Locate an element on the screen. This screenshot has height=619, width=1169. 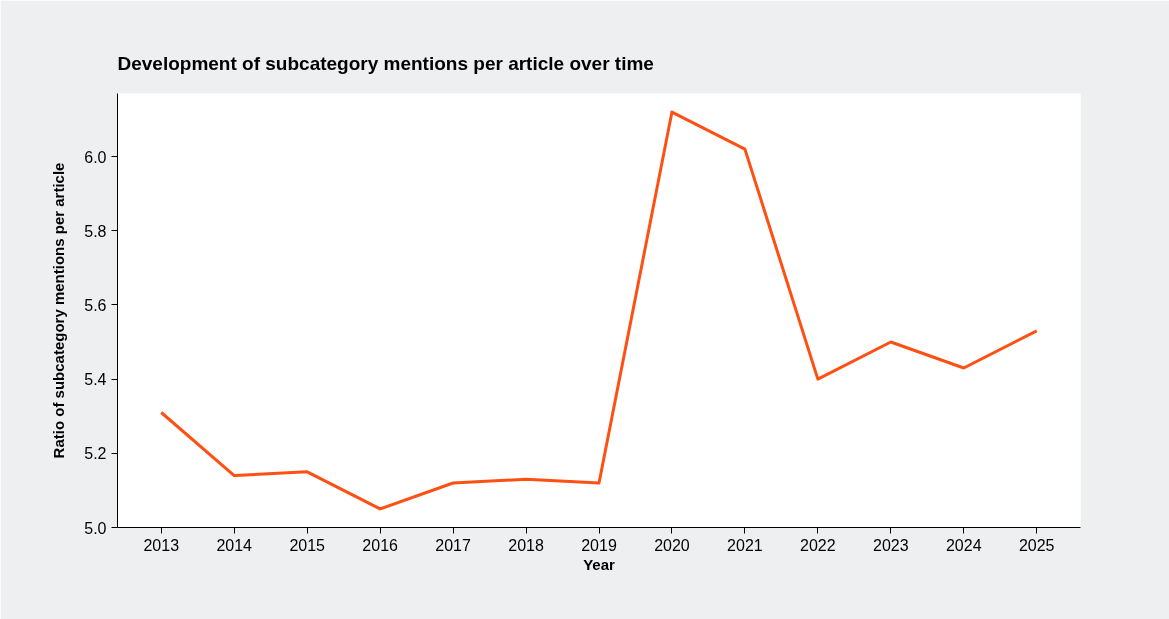
x-tick-label: 2022 is located at coordinates (818, 545).